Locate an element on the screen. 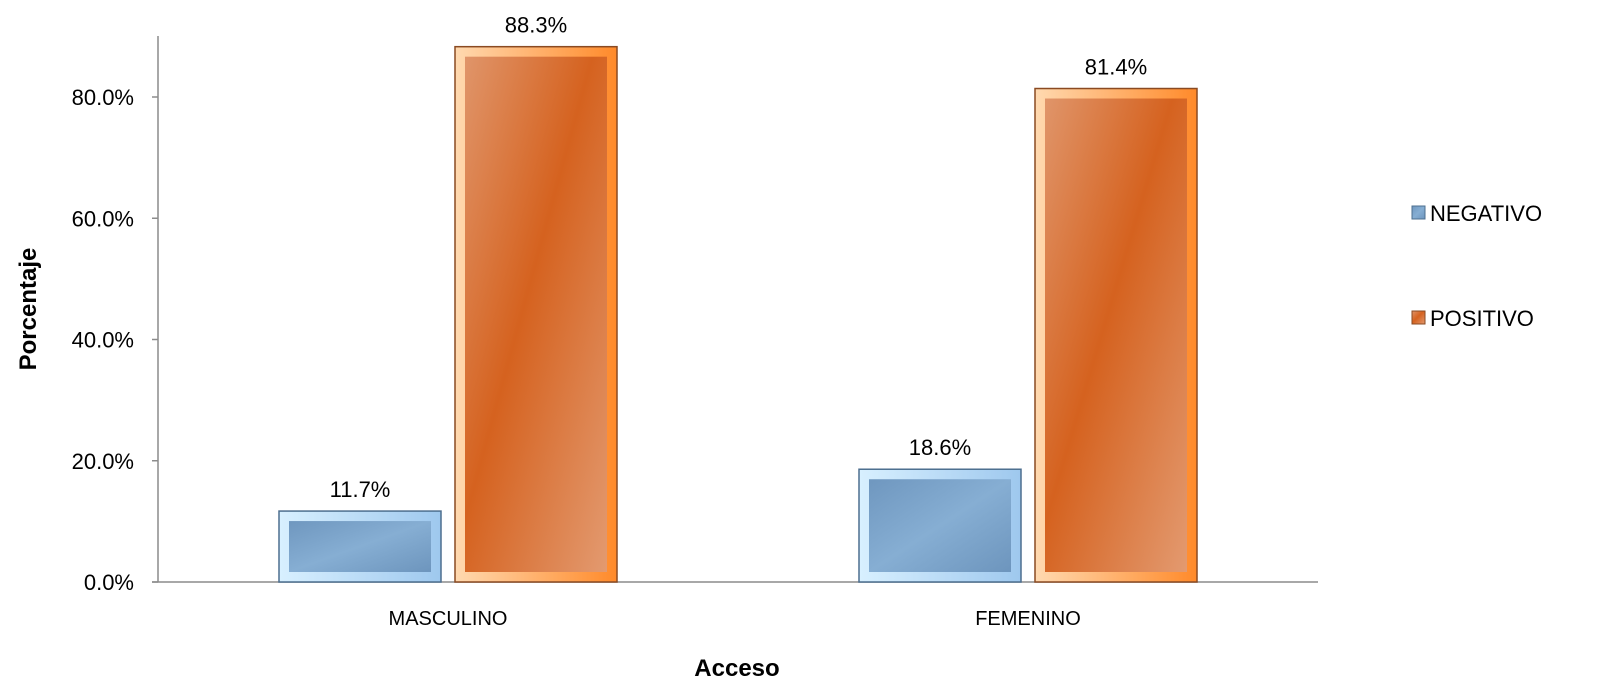 Image resolution: width=1610 pixels, height=699 pixels. data-label: 11.7% is located at coordinates (360, 489).